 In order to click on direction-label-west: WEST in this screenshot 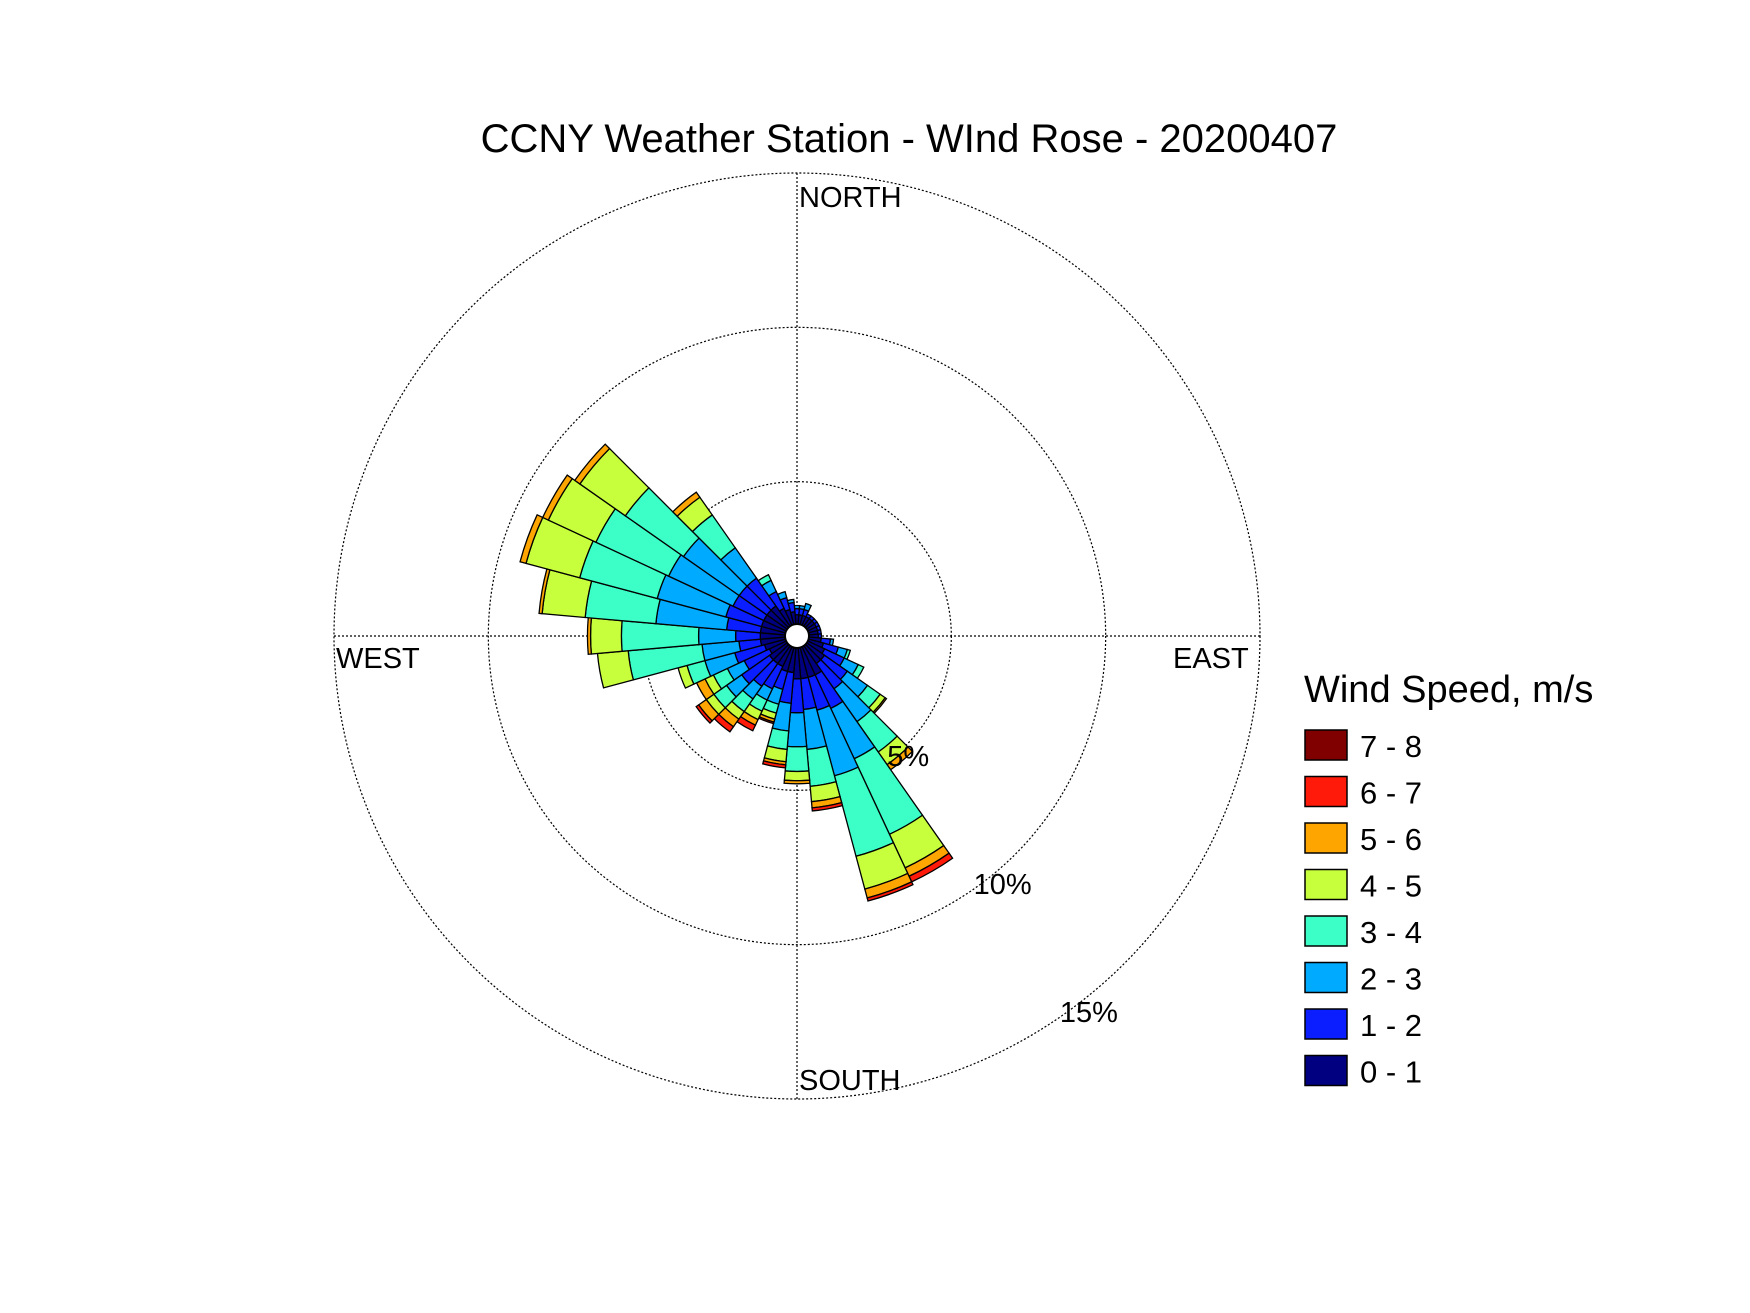, I will do `click(378, 659)`.